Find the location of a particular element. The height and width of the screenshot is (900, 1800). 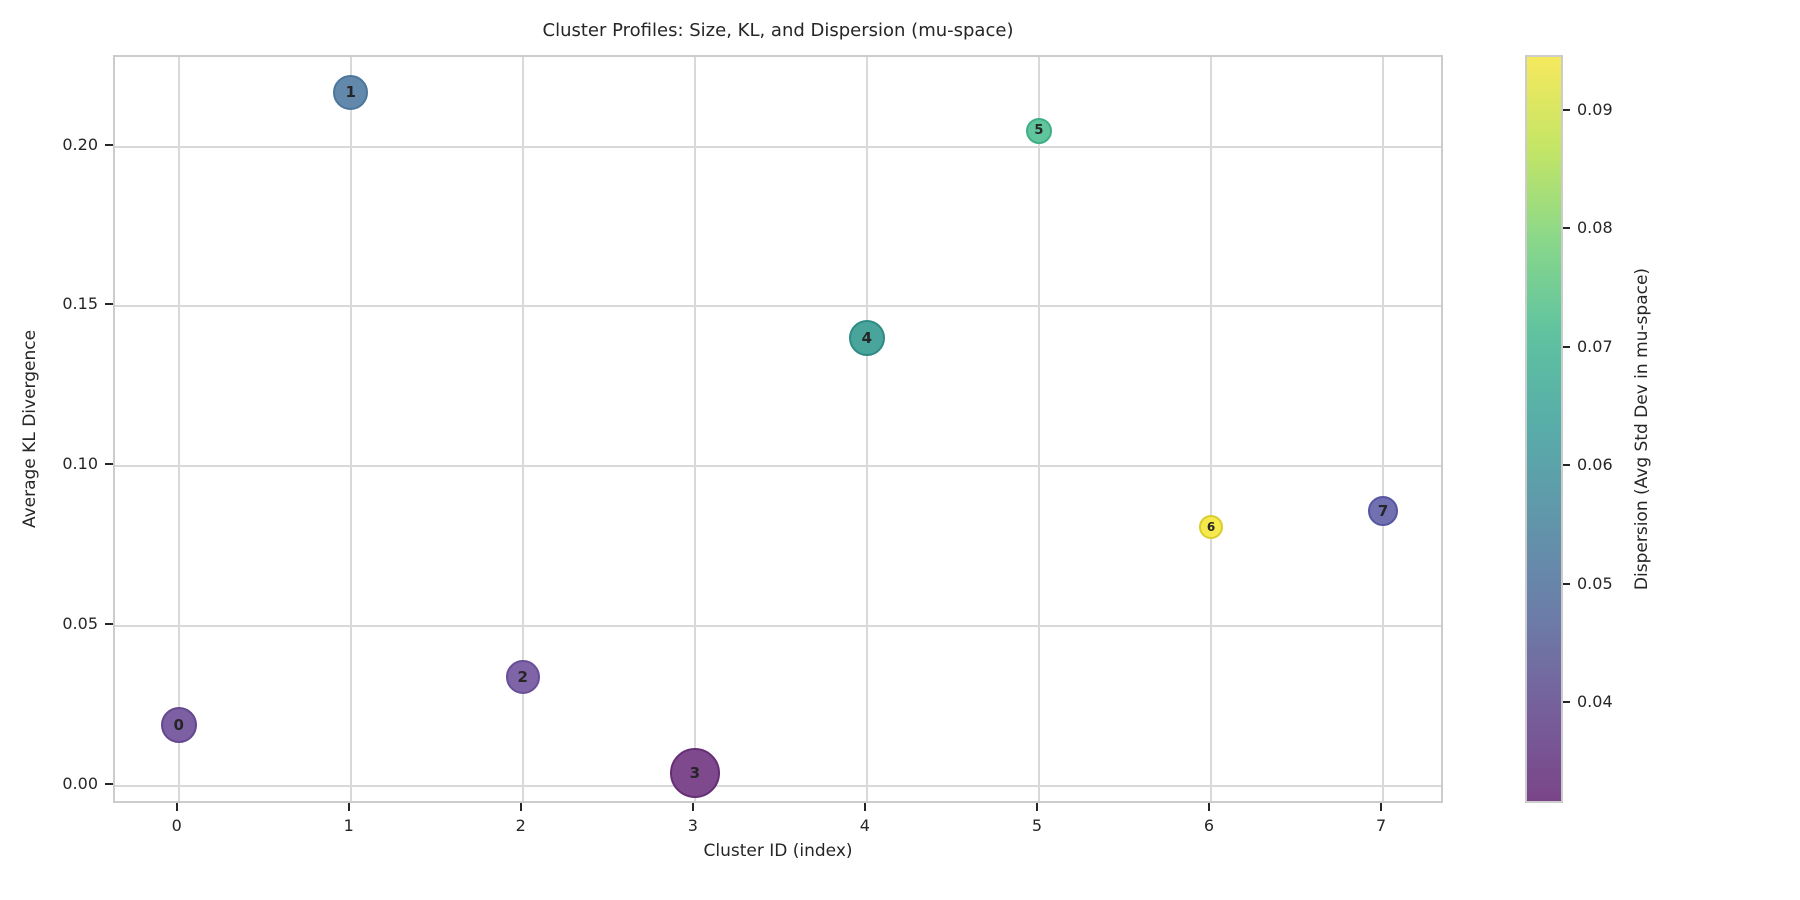

data-point-cluster-7: 7 is located at coordinates (1383, 510).